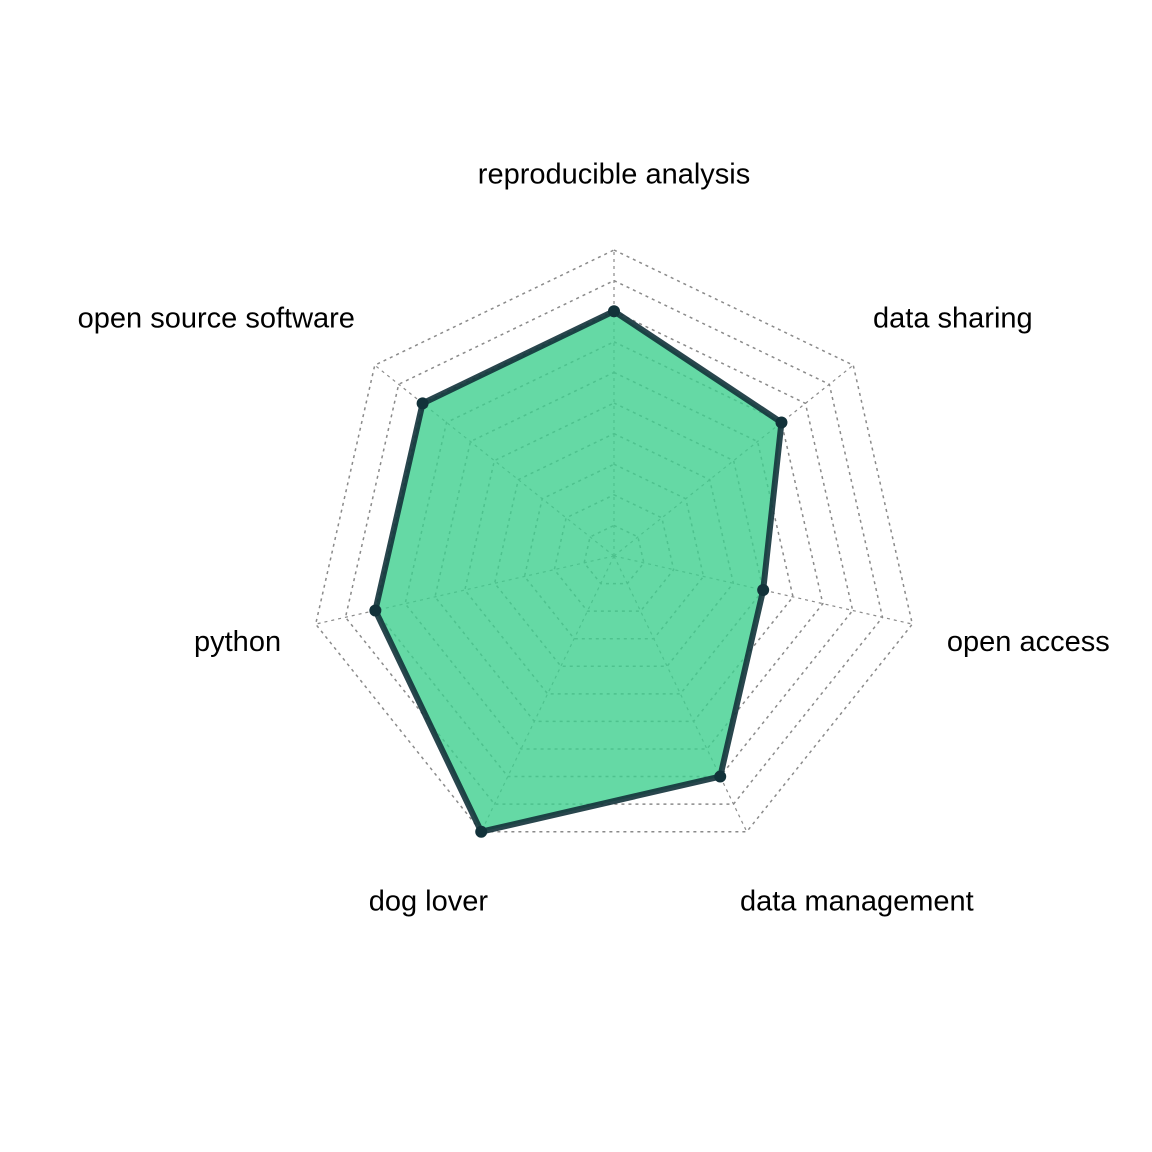 The image size is (1152, 1152). What do you see at coordinates (429, 902) in the screenshot?
I see `axis-label-4: dog lover` at bounding box center [429, 902].